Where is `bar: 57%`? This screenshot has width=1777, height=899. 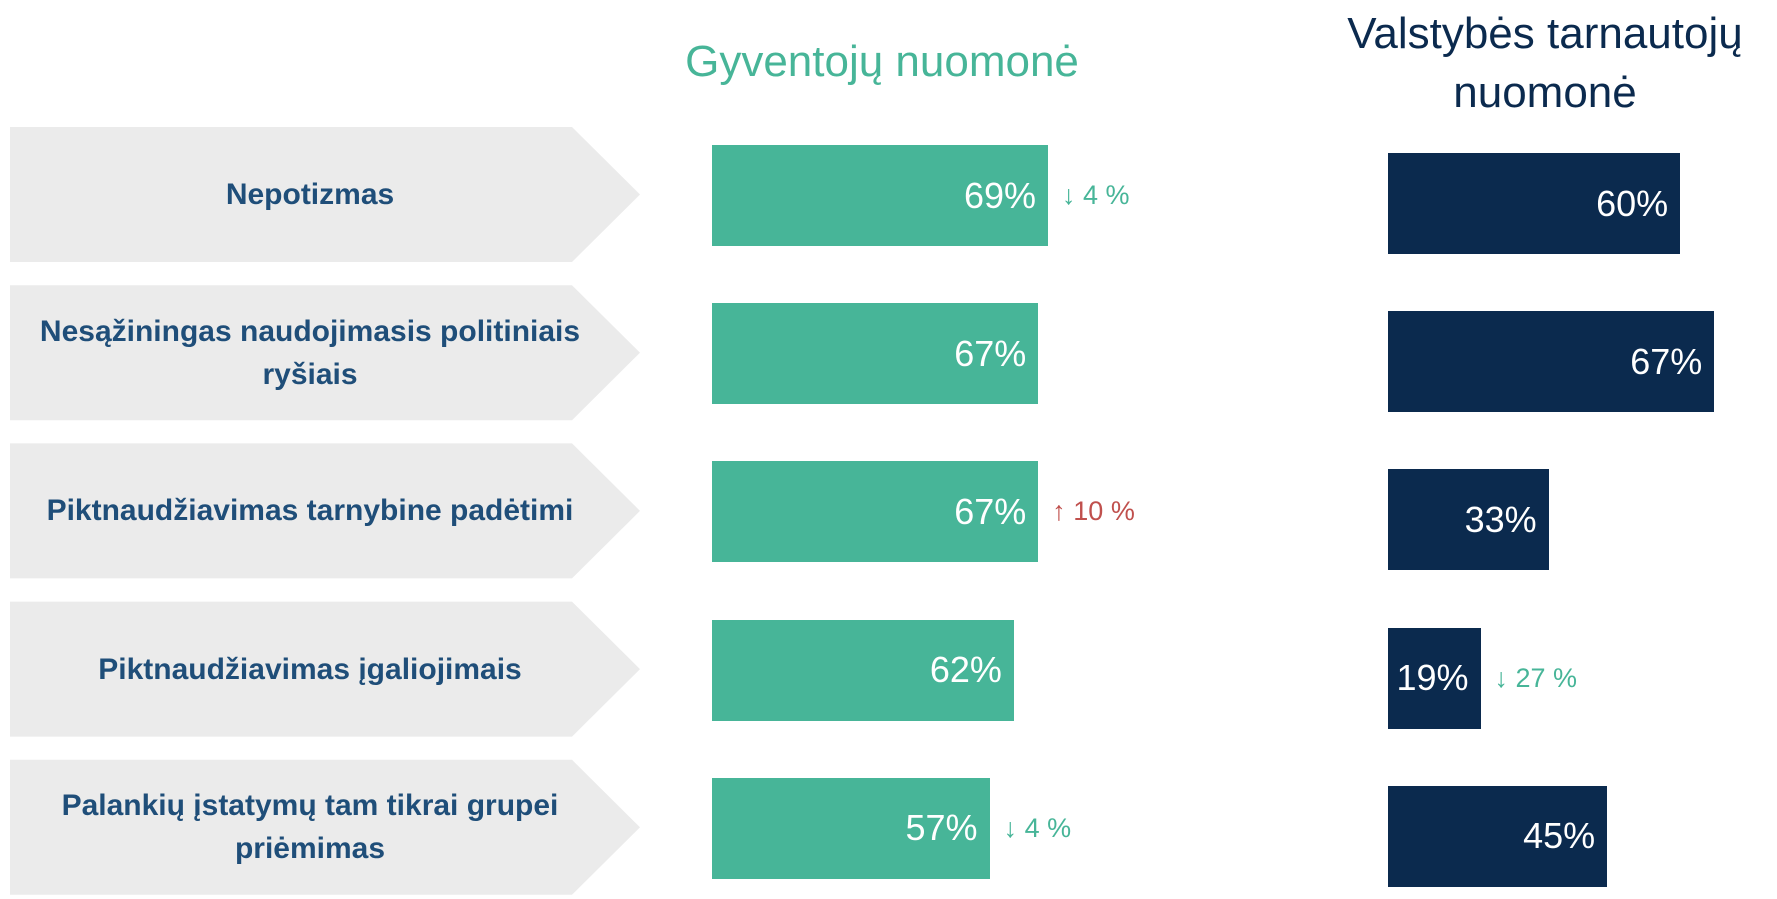
bar: 57% is located at coordinates (851, 828).